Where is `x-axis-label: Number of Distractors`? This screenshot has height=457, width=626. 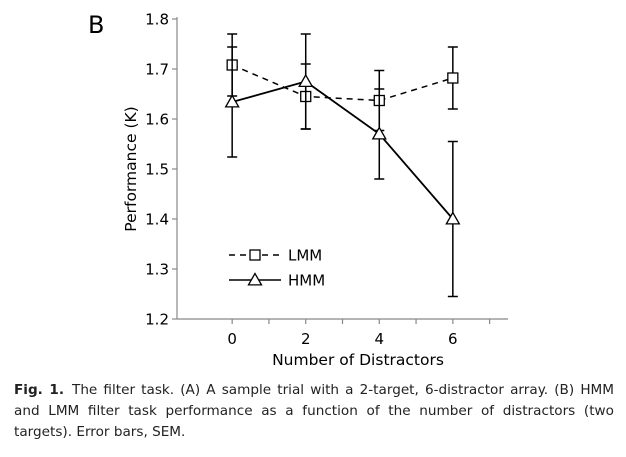
x-axis-label: Number of Distractors is located at coordinates (358, 360).